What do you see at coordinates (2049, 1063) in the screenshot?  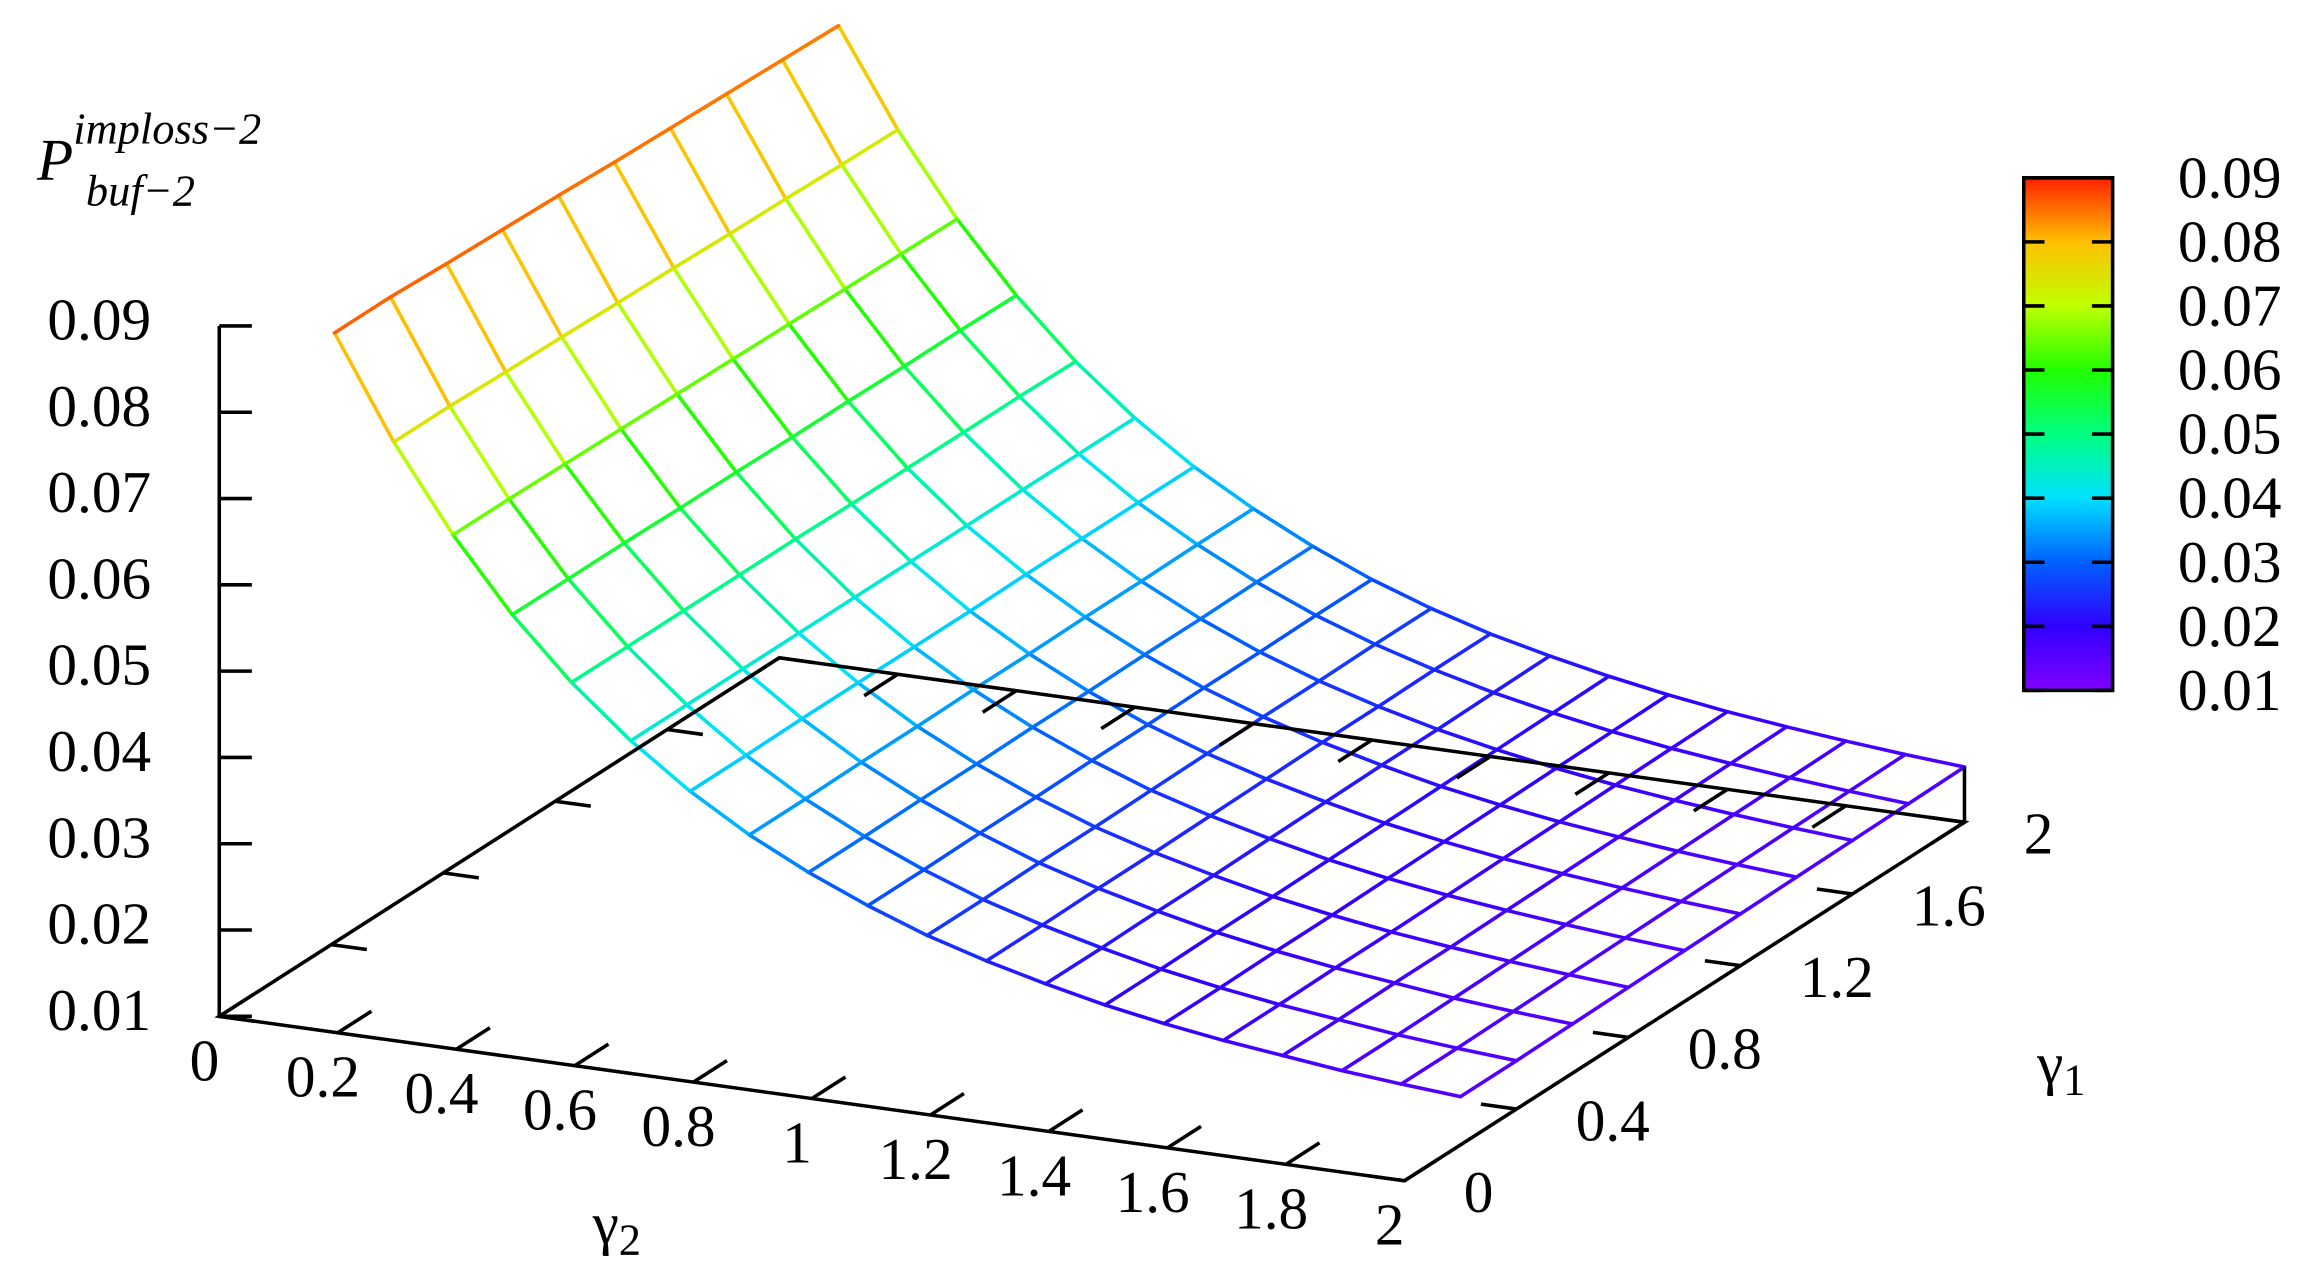 I see `y-label-base: γ` at bounding box center [2049, 1063].